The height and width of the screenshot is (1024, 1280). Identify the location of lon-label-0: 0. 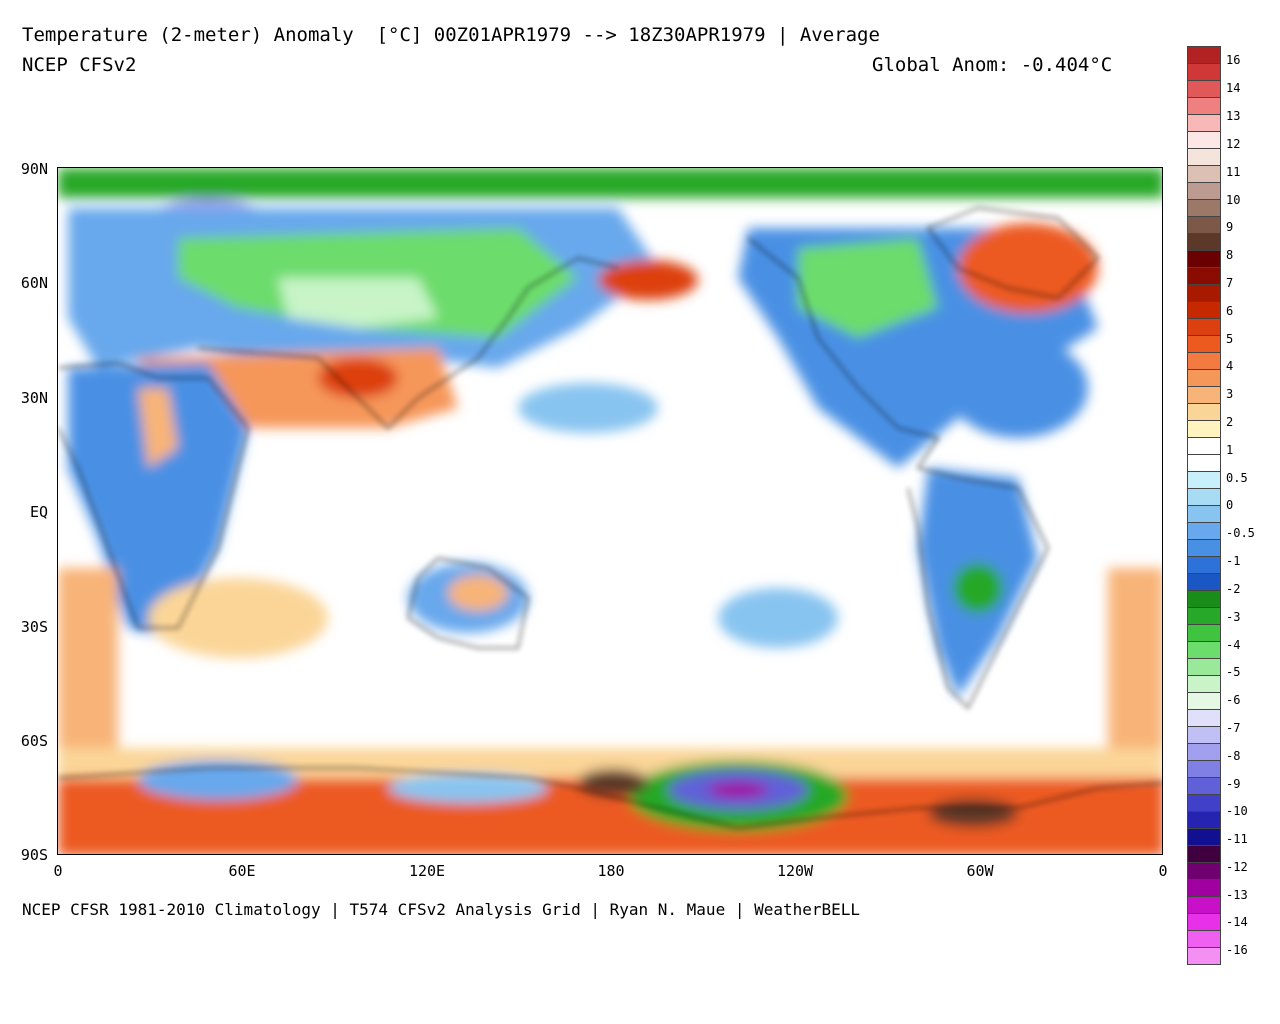
(58, 871).